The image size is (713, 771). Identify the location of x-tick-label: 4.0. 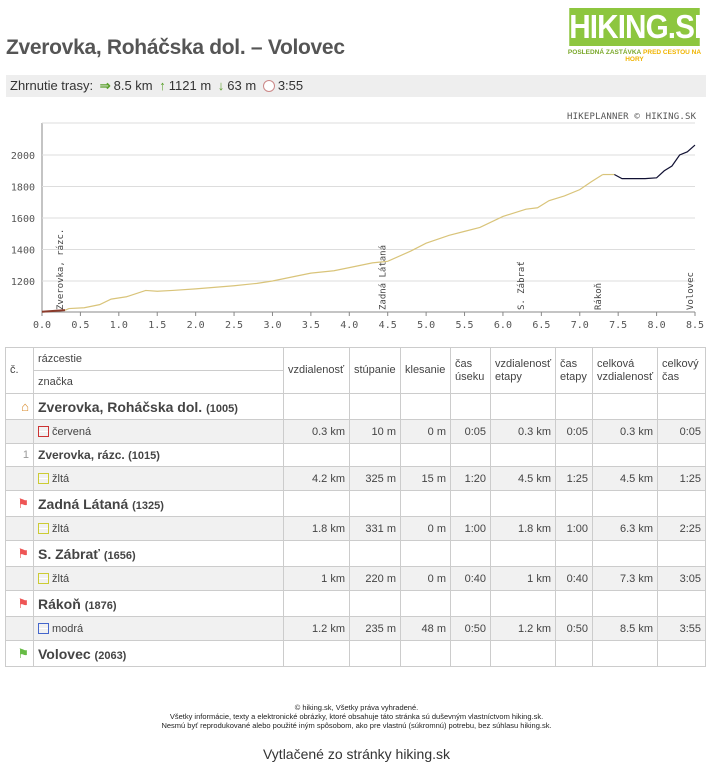
(349, 325).